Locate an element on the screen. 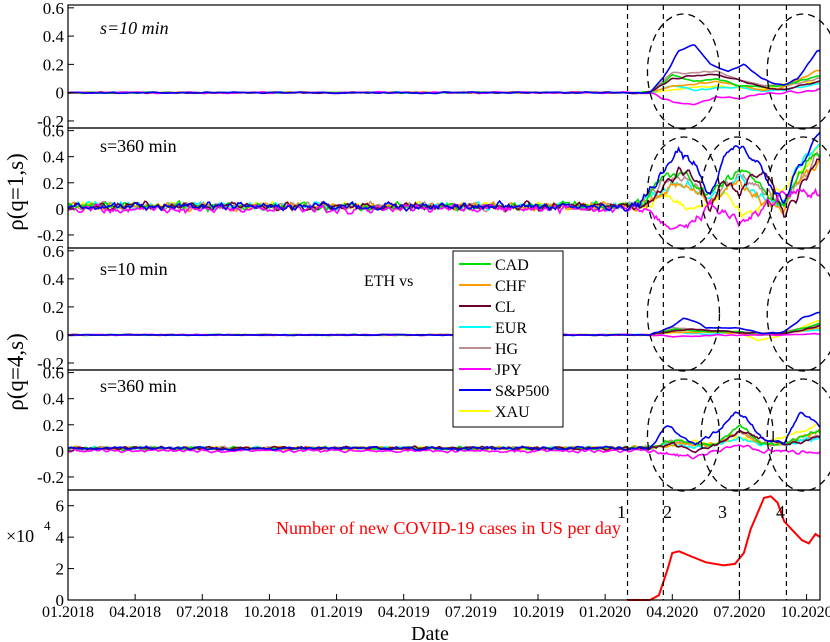  panel-1-series is located at coordinates (444, 75).